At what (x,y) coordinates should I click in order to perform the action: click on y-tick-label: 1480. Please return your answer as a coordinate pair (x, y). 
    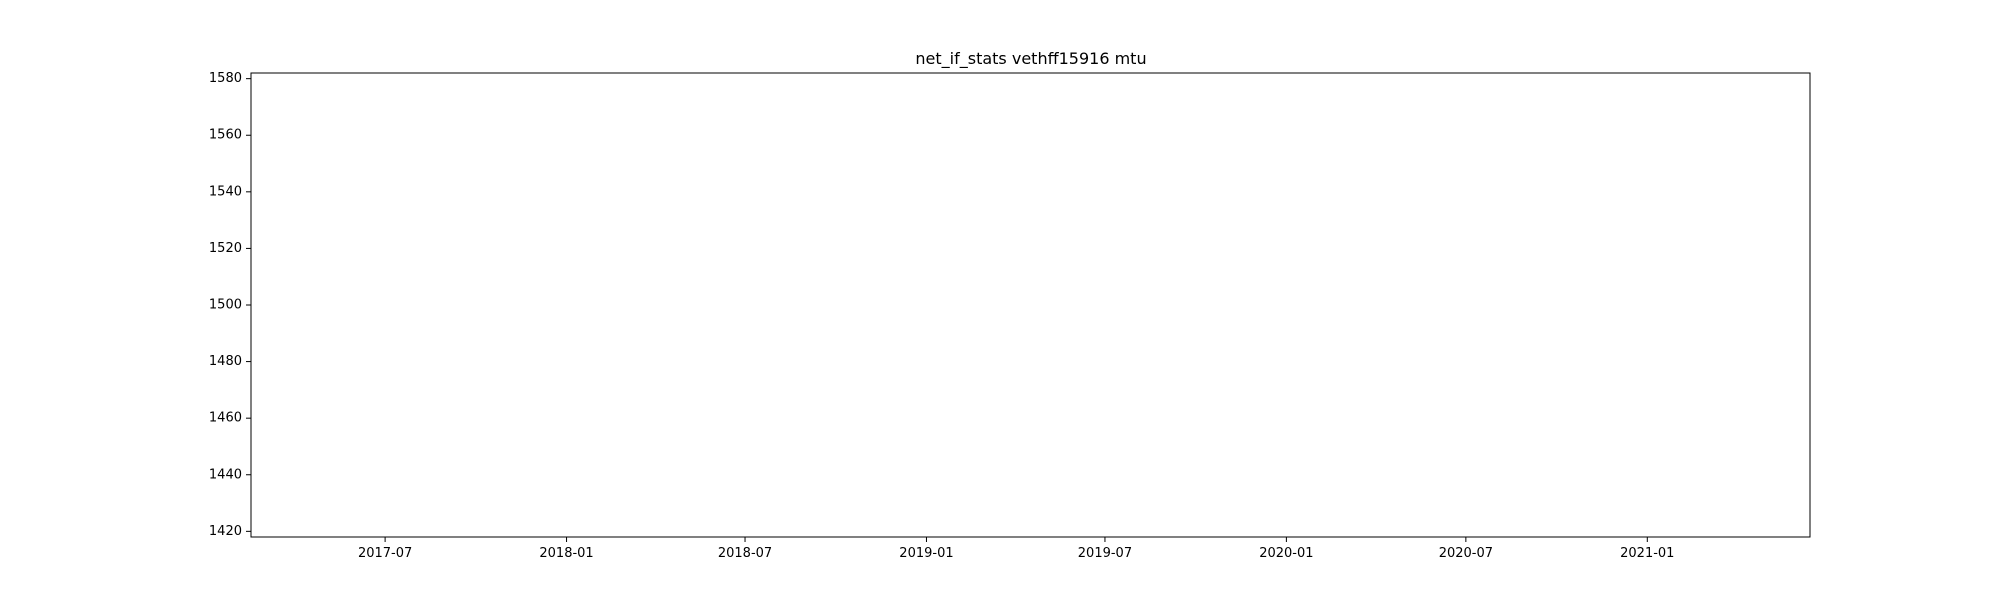
    Looking at the image, I should click on (225, 361).